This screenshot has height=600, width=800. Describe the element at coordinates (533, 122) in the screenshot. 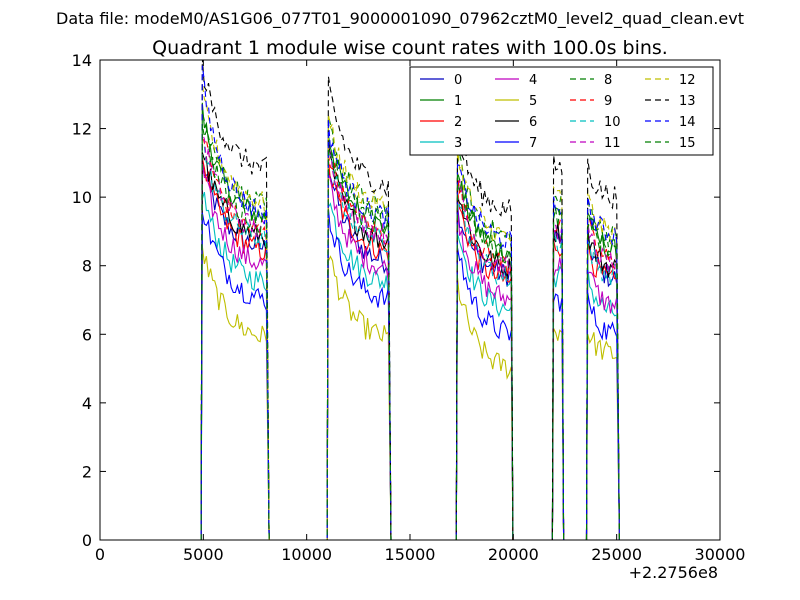

I see `legend-label: 6` at that location.